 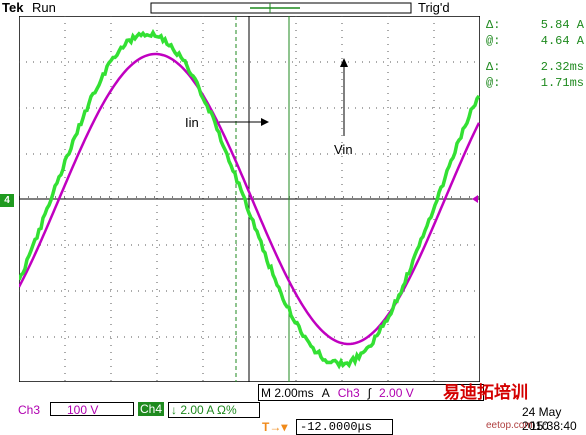 I want to click on trigger-source: A, so click(x=326, y=393).